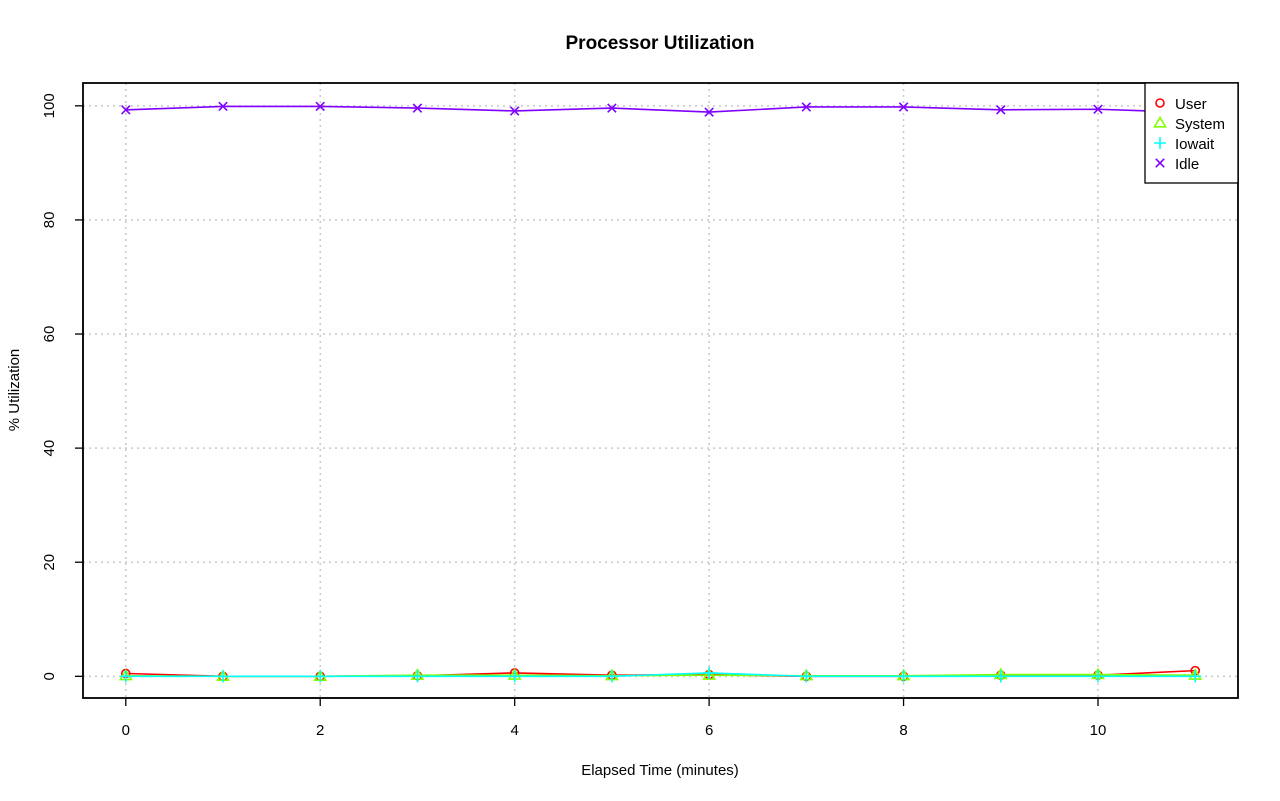 This screenshot has height=801, width=1280. I want to click on legend-marker-idle, so click(1160, 163).